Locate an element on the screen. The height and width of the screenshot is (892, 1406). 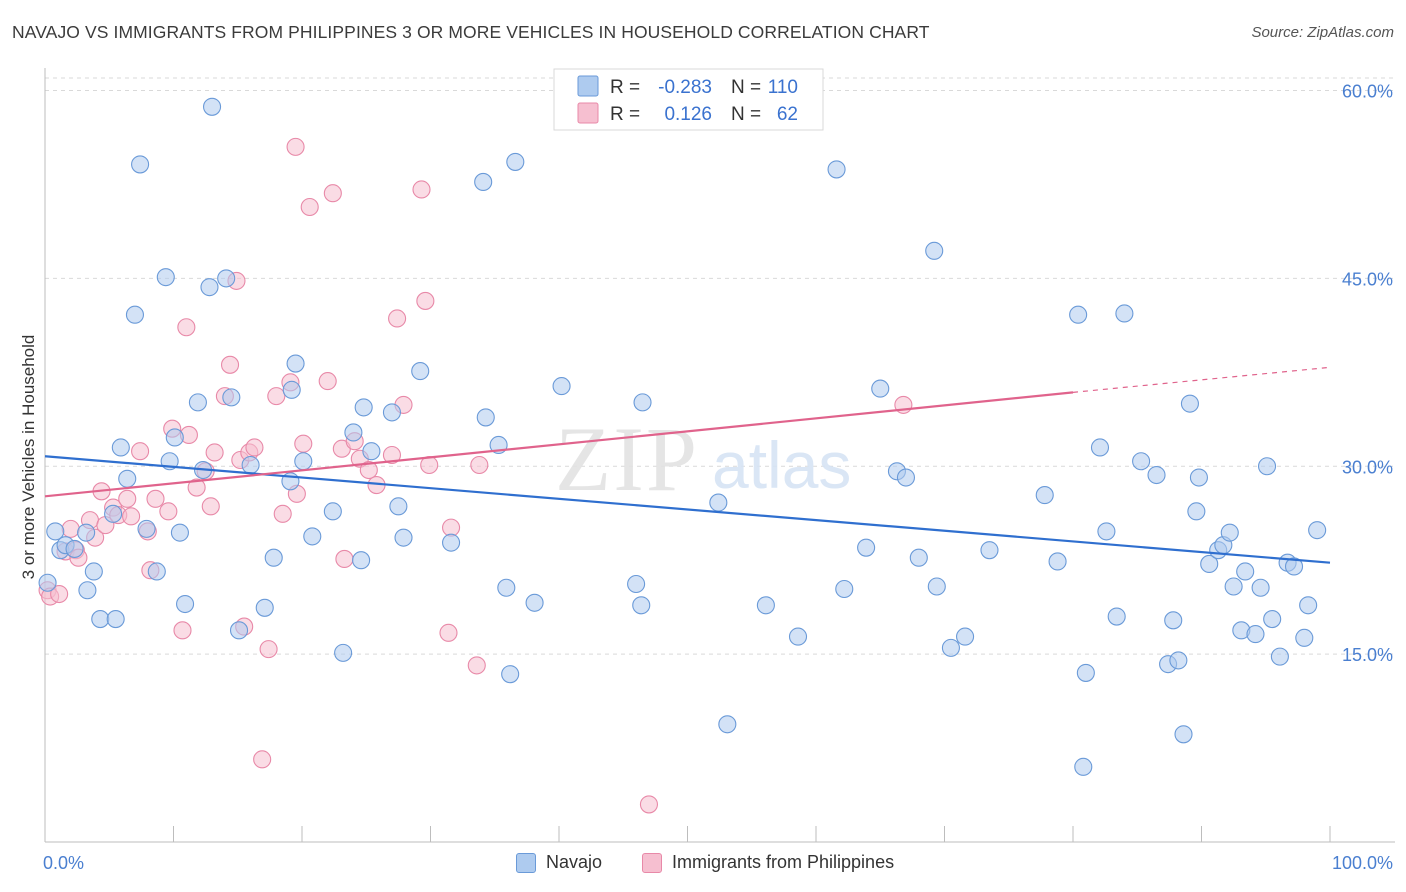
watermark: ZIP atlas is located at coordinates (703, 459).